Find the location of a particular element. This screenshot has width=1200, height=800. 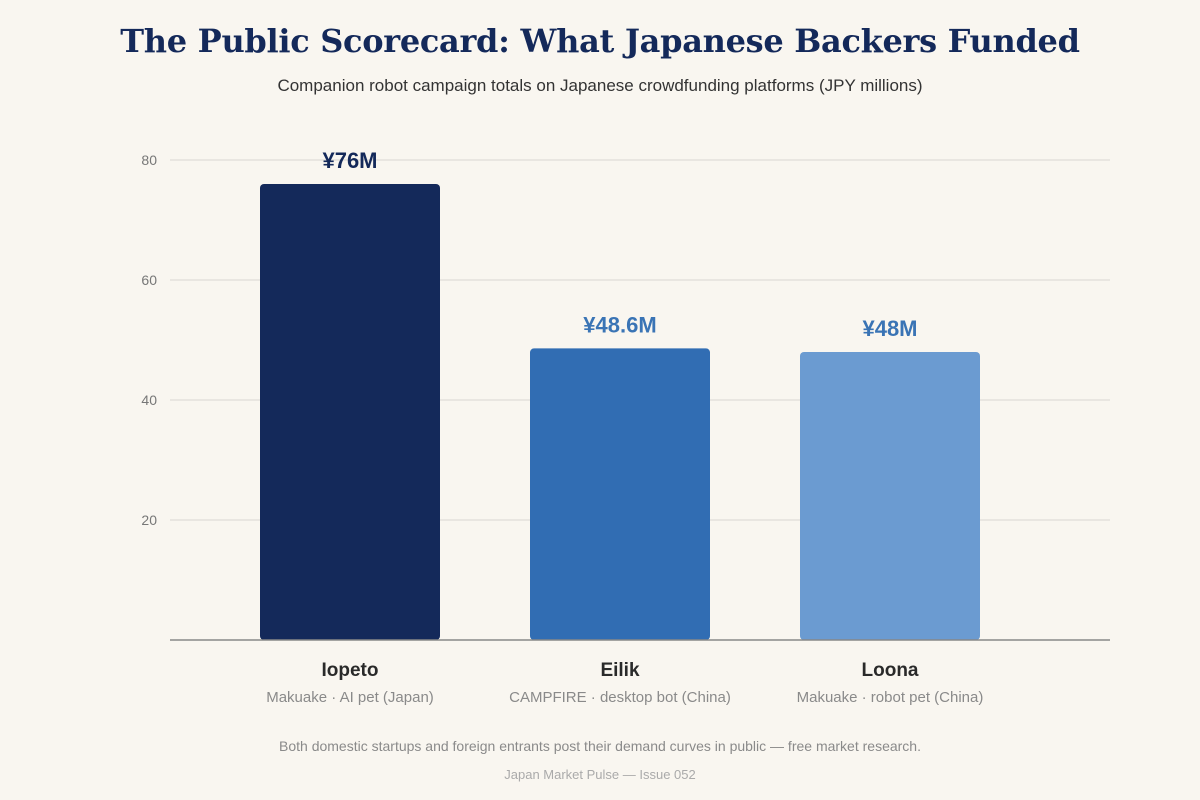

x-category-label: Eilik is located at coordinates (620, 670).